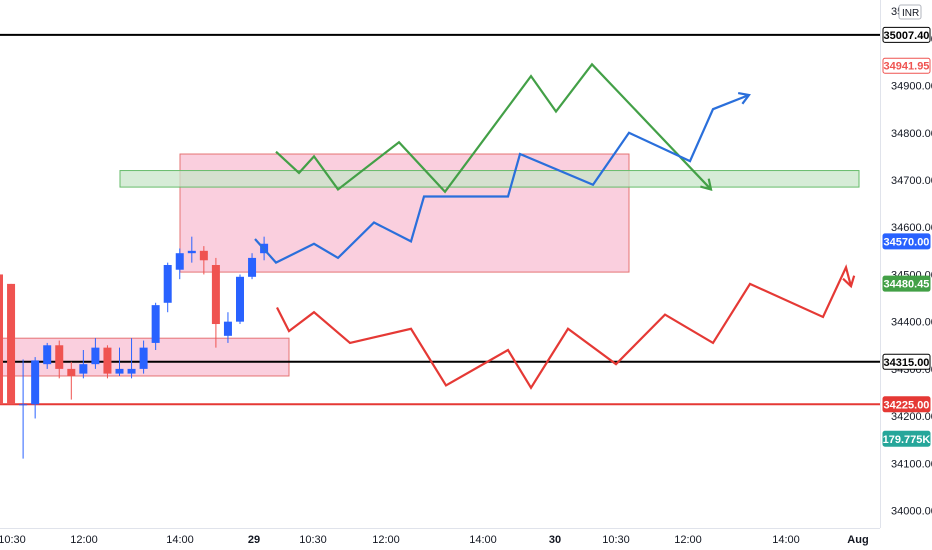 This screenshot has height=550, width=932. Describe the element at coordinates (911, 181) in the screenshot. I see `y-tick-label: 34700.00` at that location.